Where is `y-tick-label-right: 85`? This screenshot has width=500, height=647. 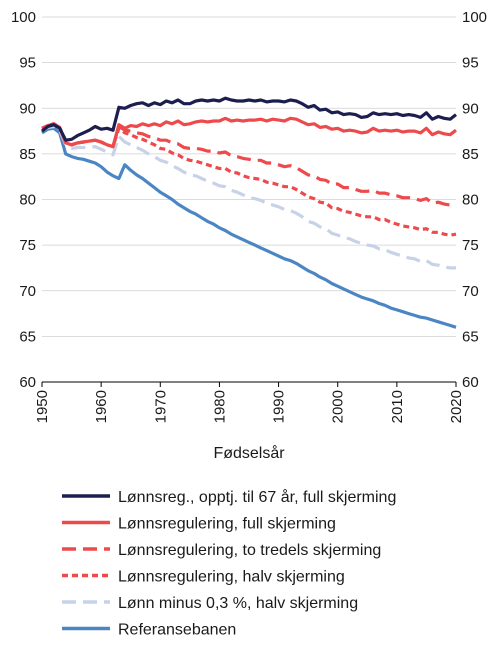
y-tick-label-right: 85 is located at coordinates (470, 154).